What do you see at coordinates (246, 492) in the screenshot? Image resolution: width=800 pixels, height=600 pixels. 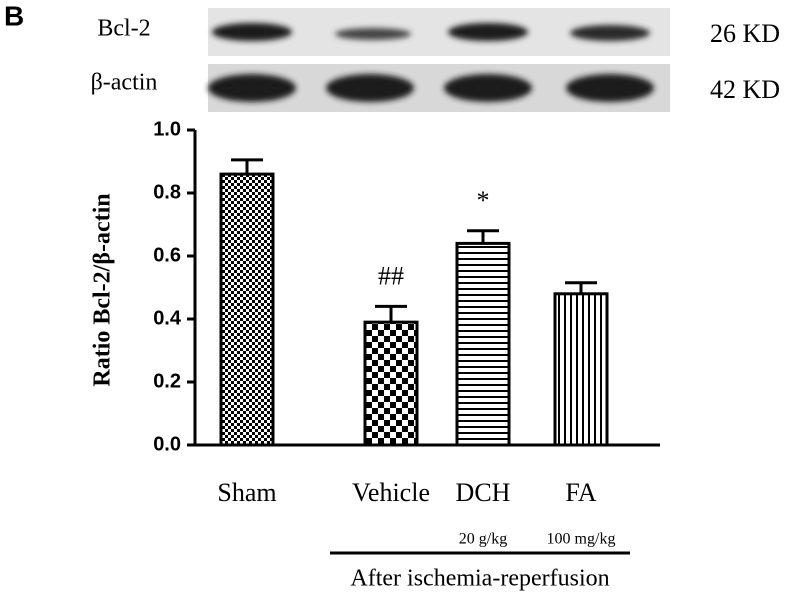 I see `x-tick-label: Sham` at bounding box center [246, 492].